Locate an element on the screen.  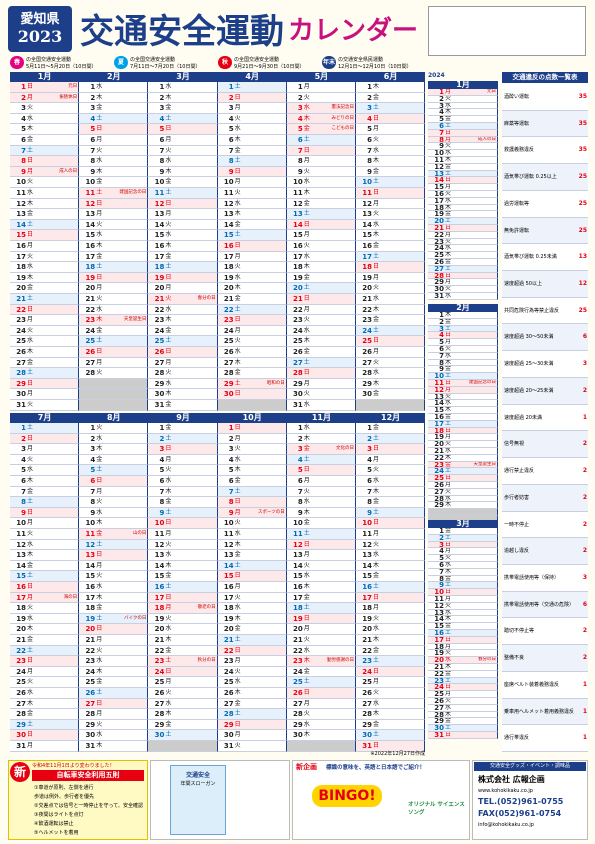
day-number: 15 is located at coordinates (90, 235).